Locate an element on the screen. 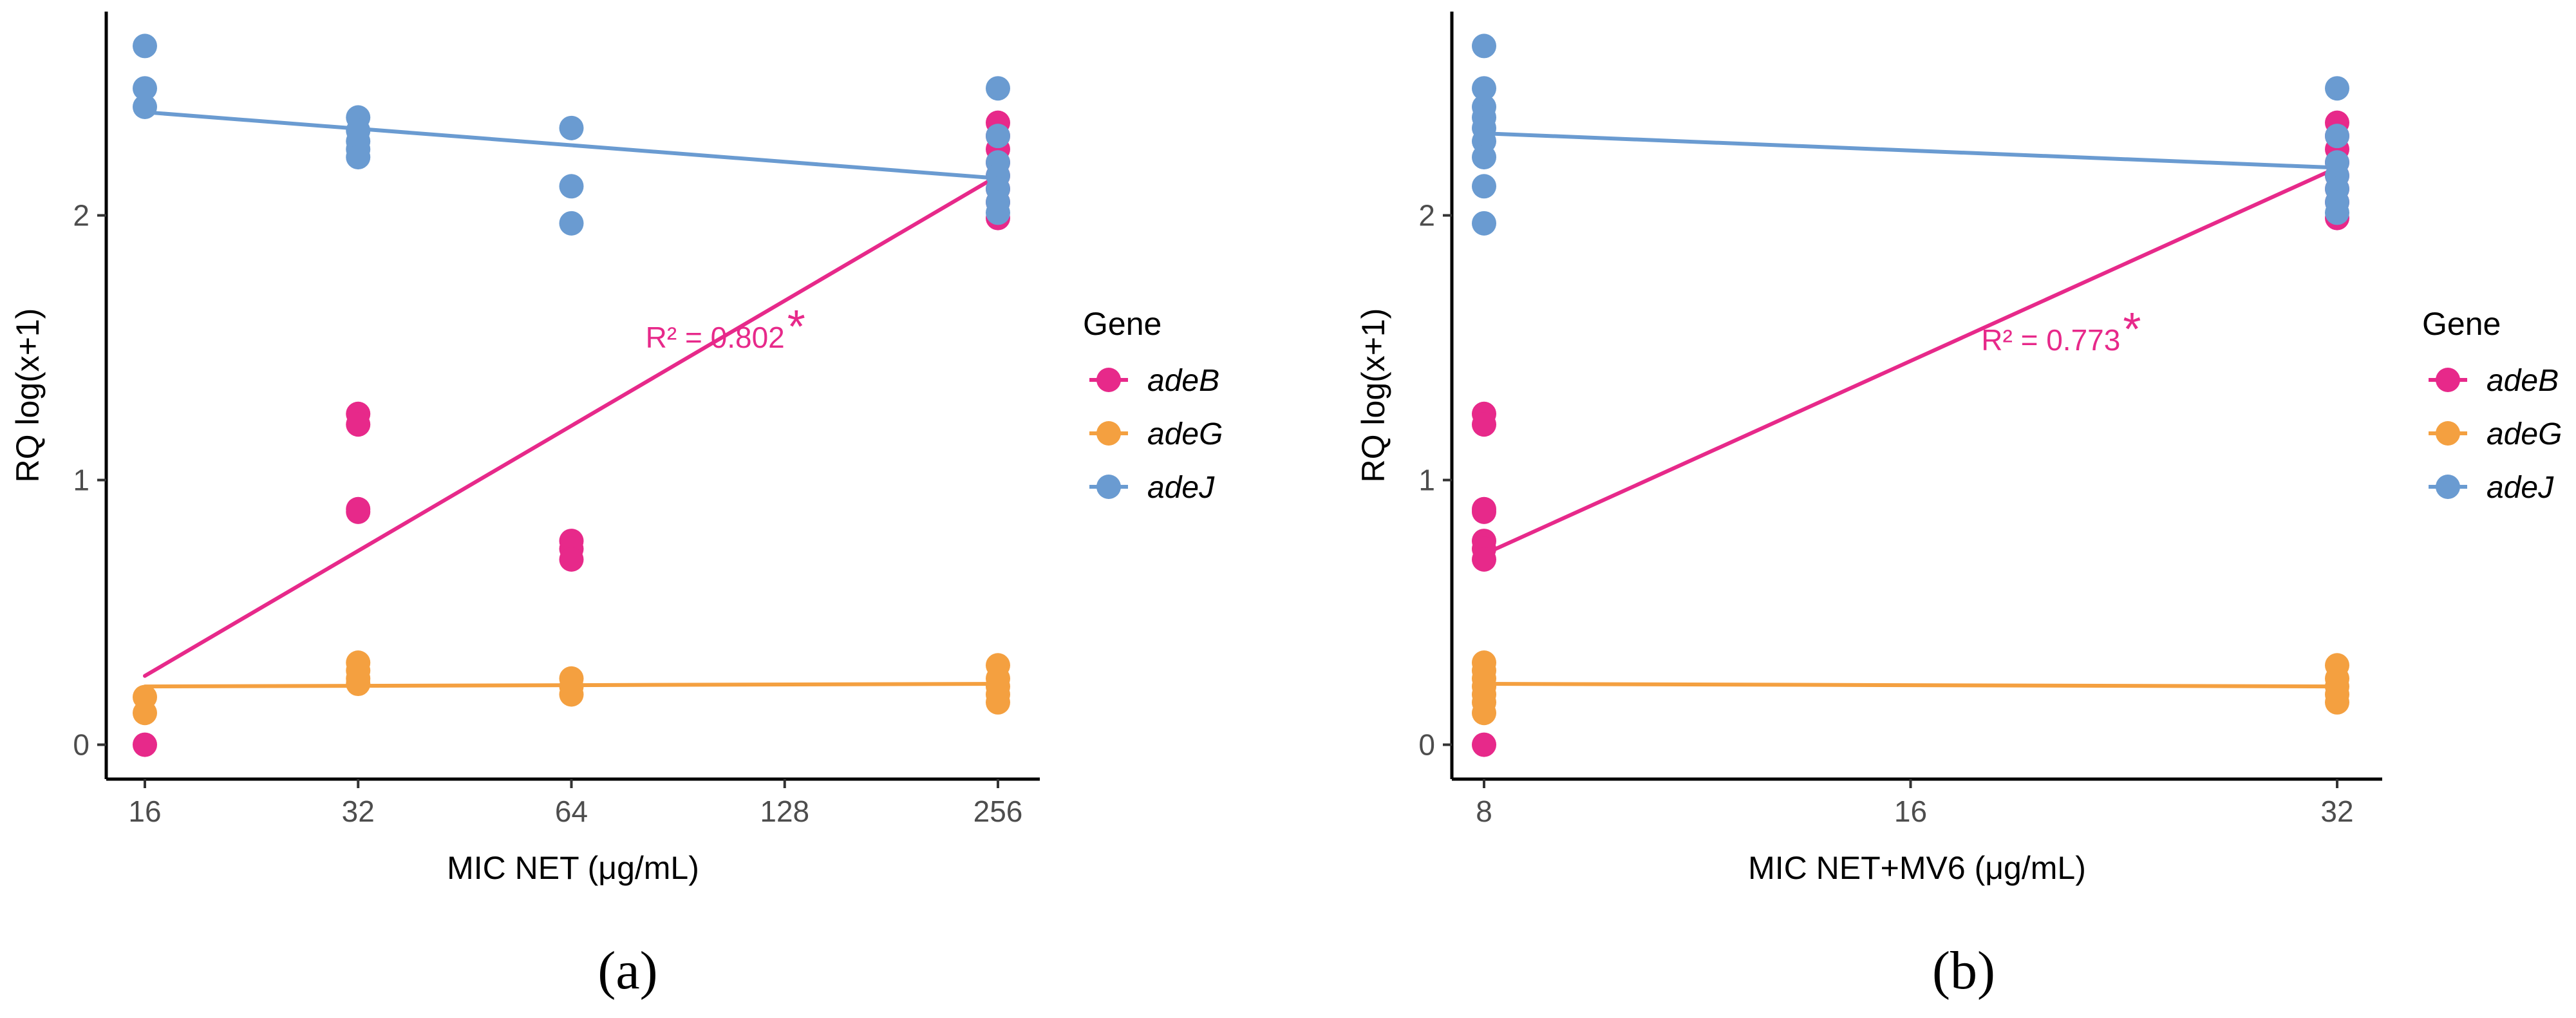  x-tick-label: 256 is located at coordinates (998, 811).